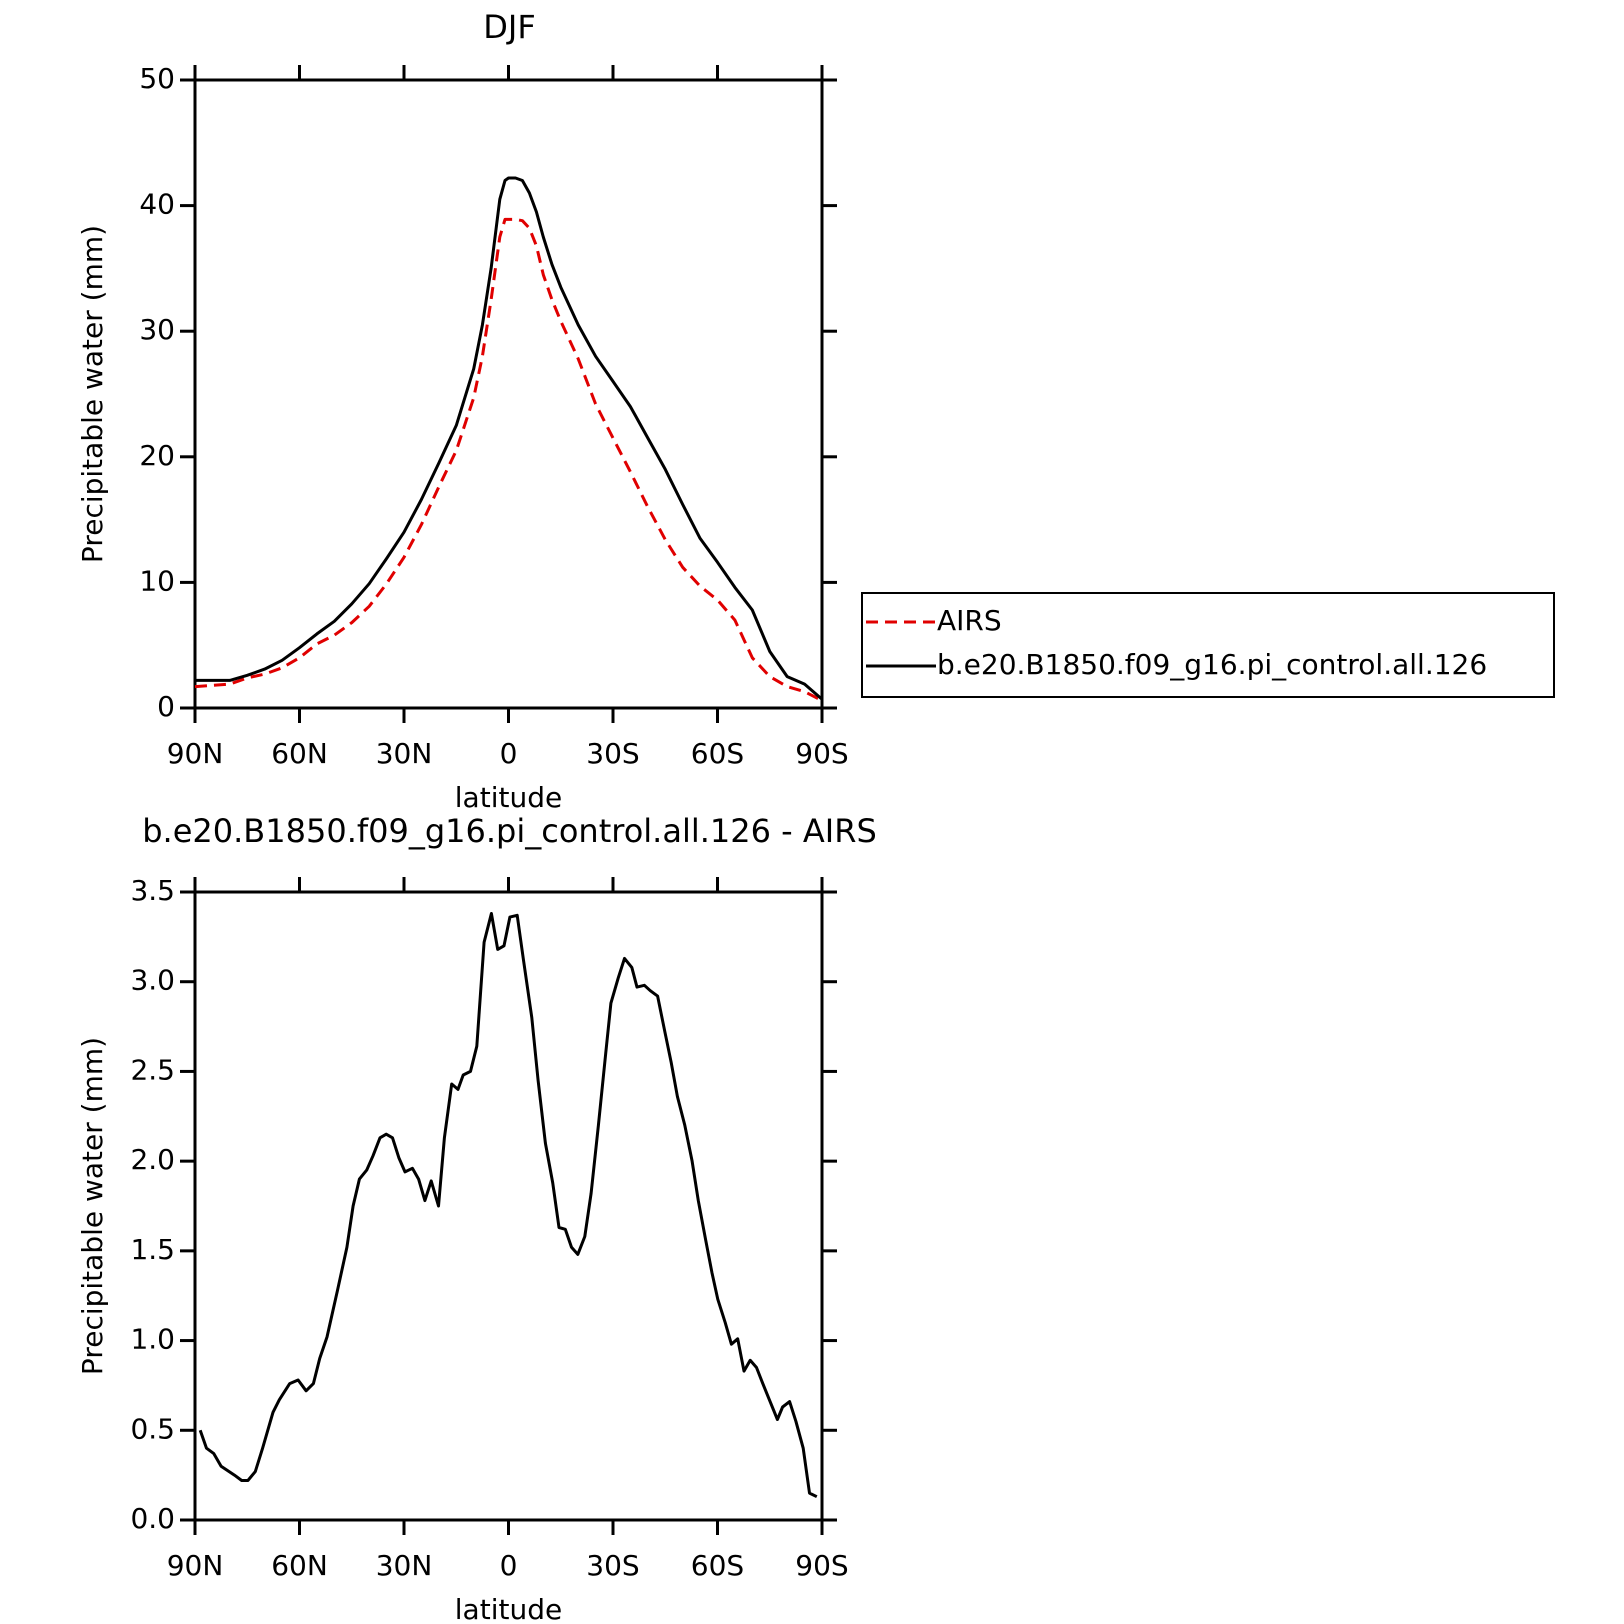 Image resolution: width=1624 pixels, height=1624 pixels. Describe the element at coordinates (1208, 645) in the screenshot. I see `legend-box` at that location.